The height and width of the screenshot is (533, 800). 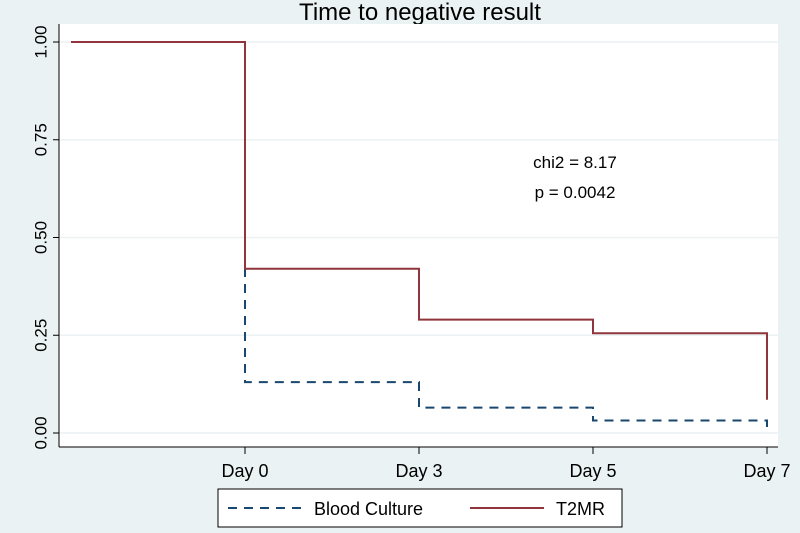 I want to click on y-tick-label: 0.75, so click(x=40, y=139).